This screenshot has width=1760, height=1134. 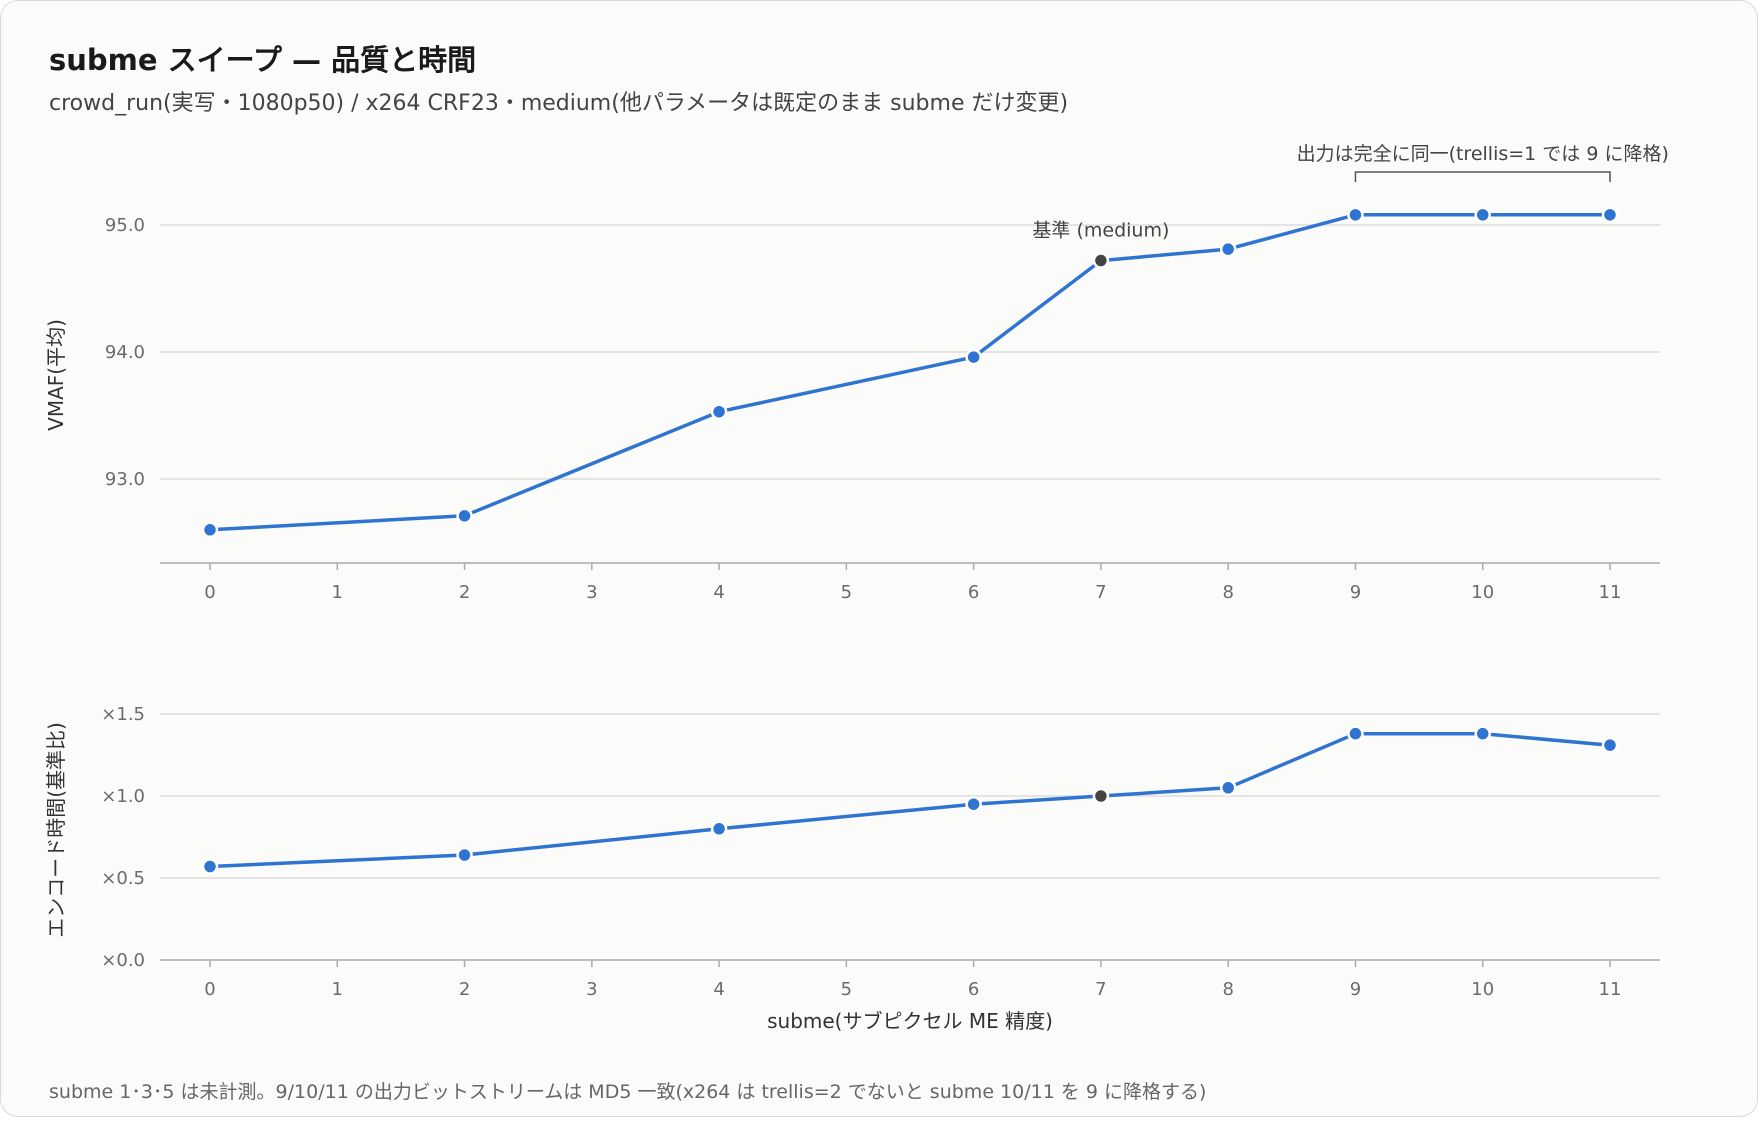 What do you see at coordinates (910, 1021) in the screenshot?
I see `x-axis-label: subme(サブピクセル ME 精度)` at bounding box center [910, 1021].